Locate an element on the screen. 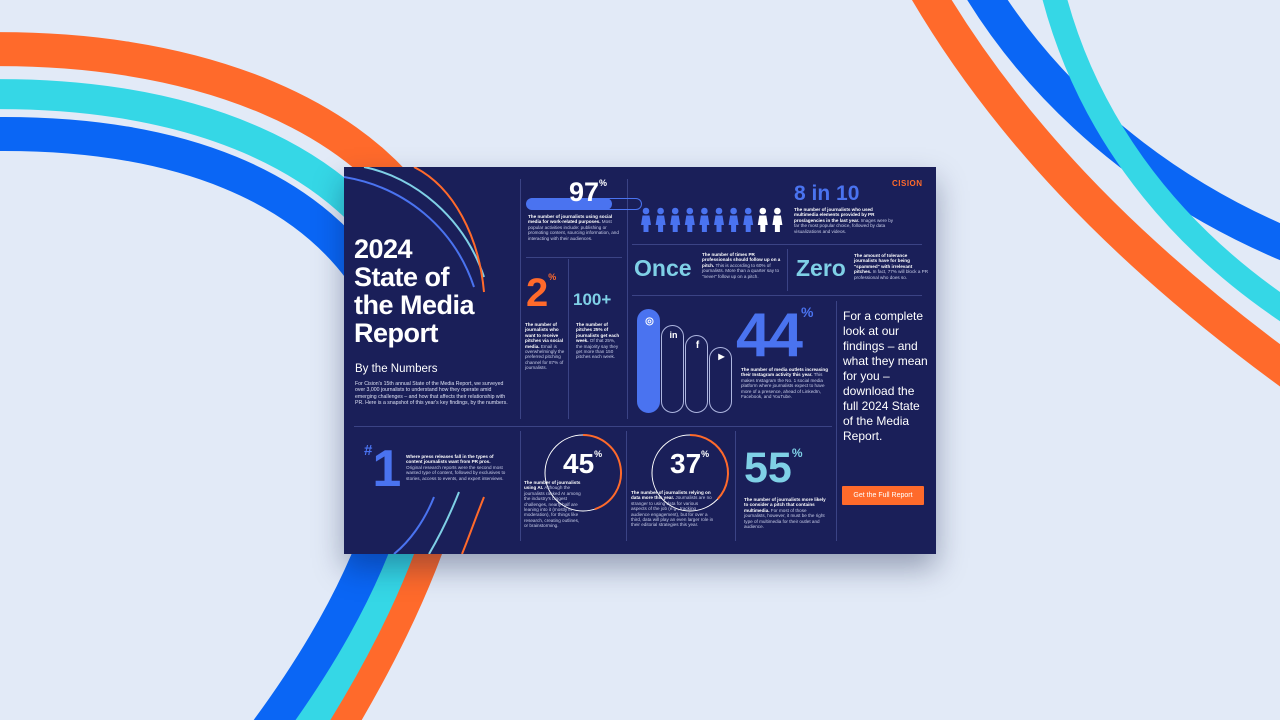  report-subtitle: By the Numbers is located at coordinates (396, 369).